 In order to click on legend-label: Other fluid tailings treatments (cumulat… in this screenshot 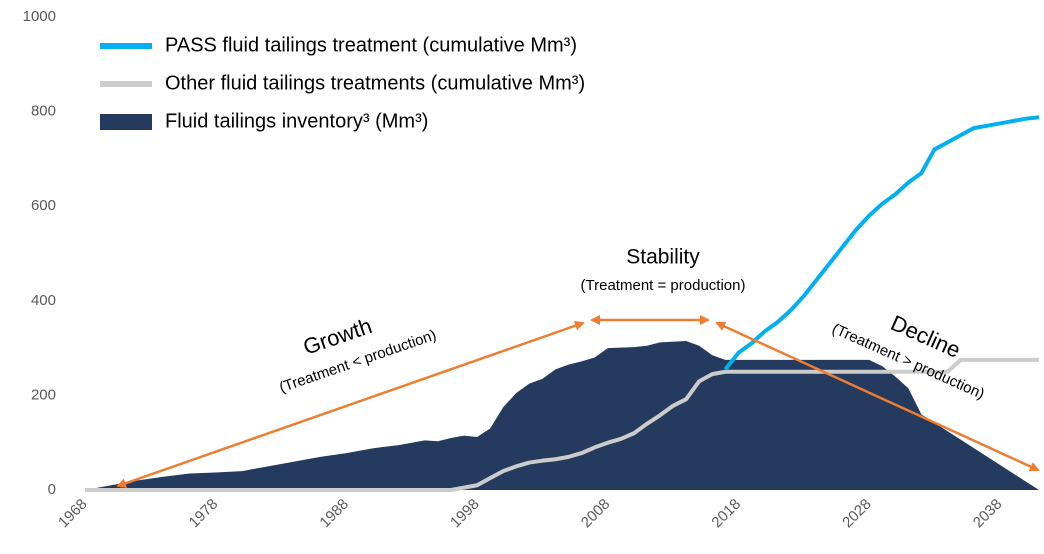, I will do `click(375, 83)`.